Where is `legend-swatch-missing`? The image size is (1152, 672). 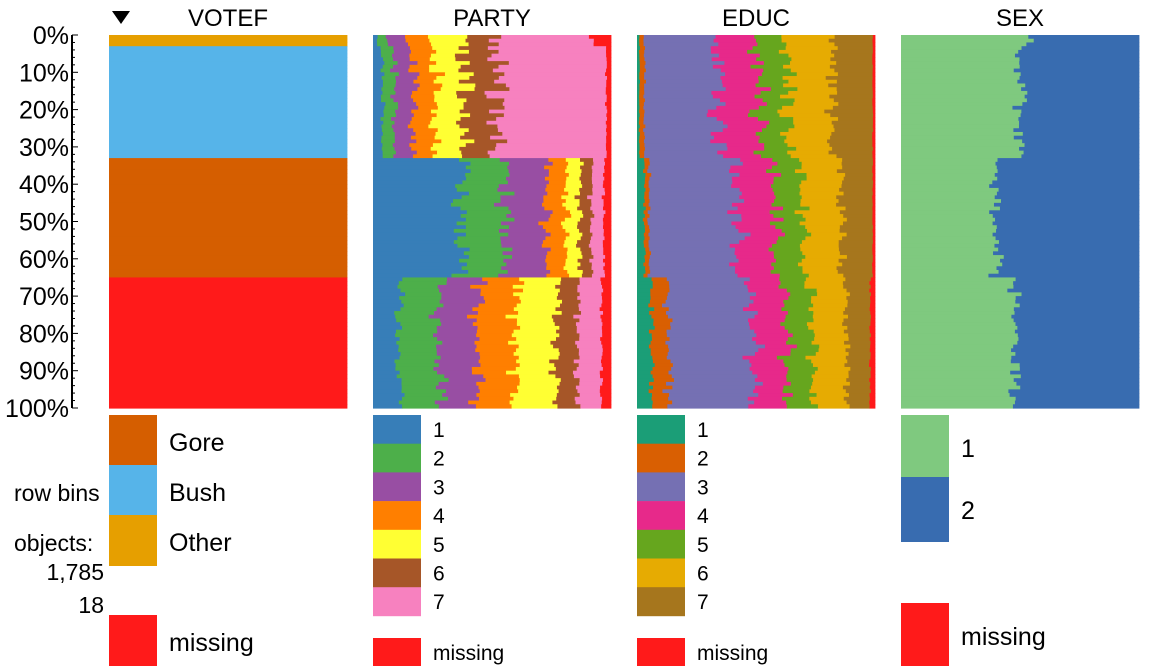
legend-swatch-missing is located at coordinates (397, 652).